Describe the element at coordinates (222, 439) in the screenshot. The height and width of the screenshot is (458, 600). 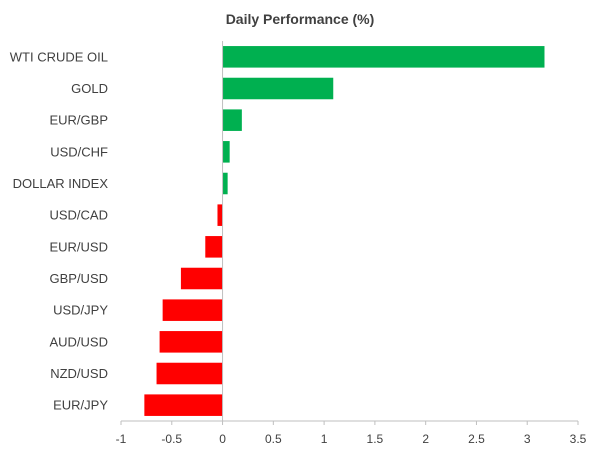
I see `x-tick-label: 0` at that location.